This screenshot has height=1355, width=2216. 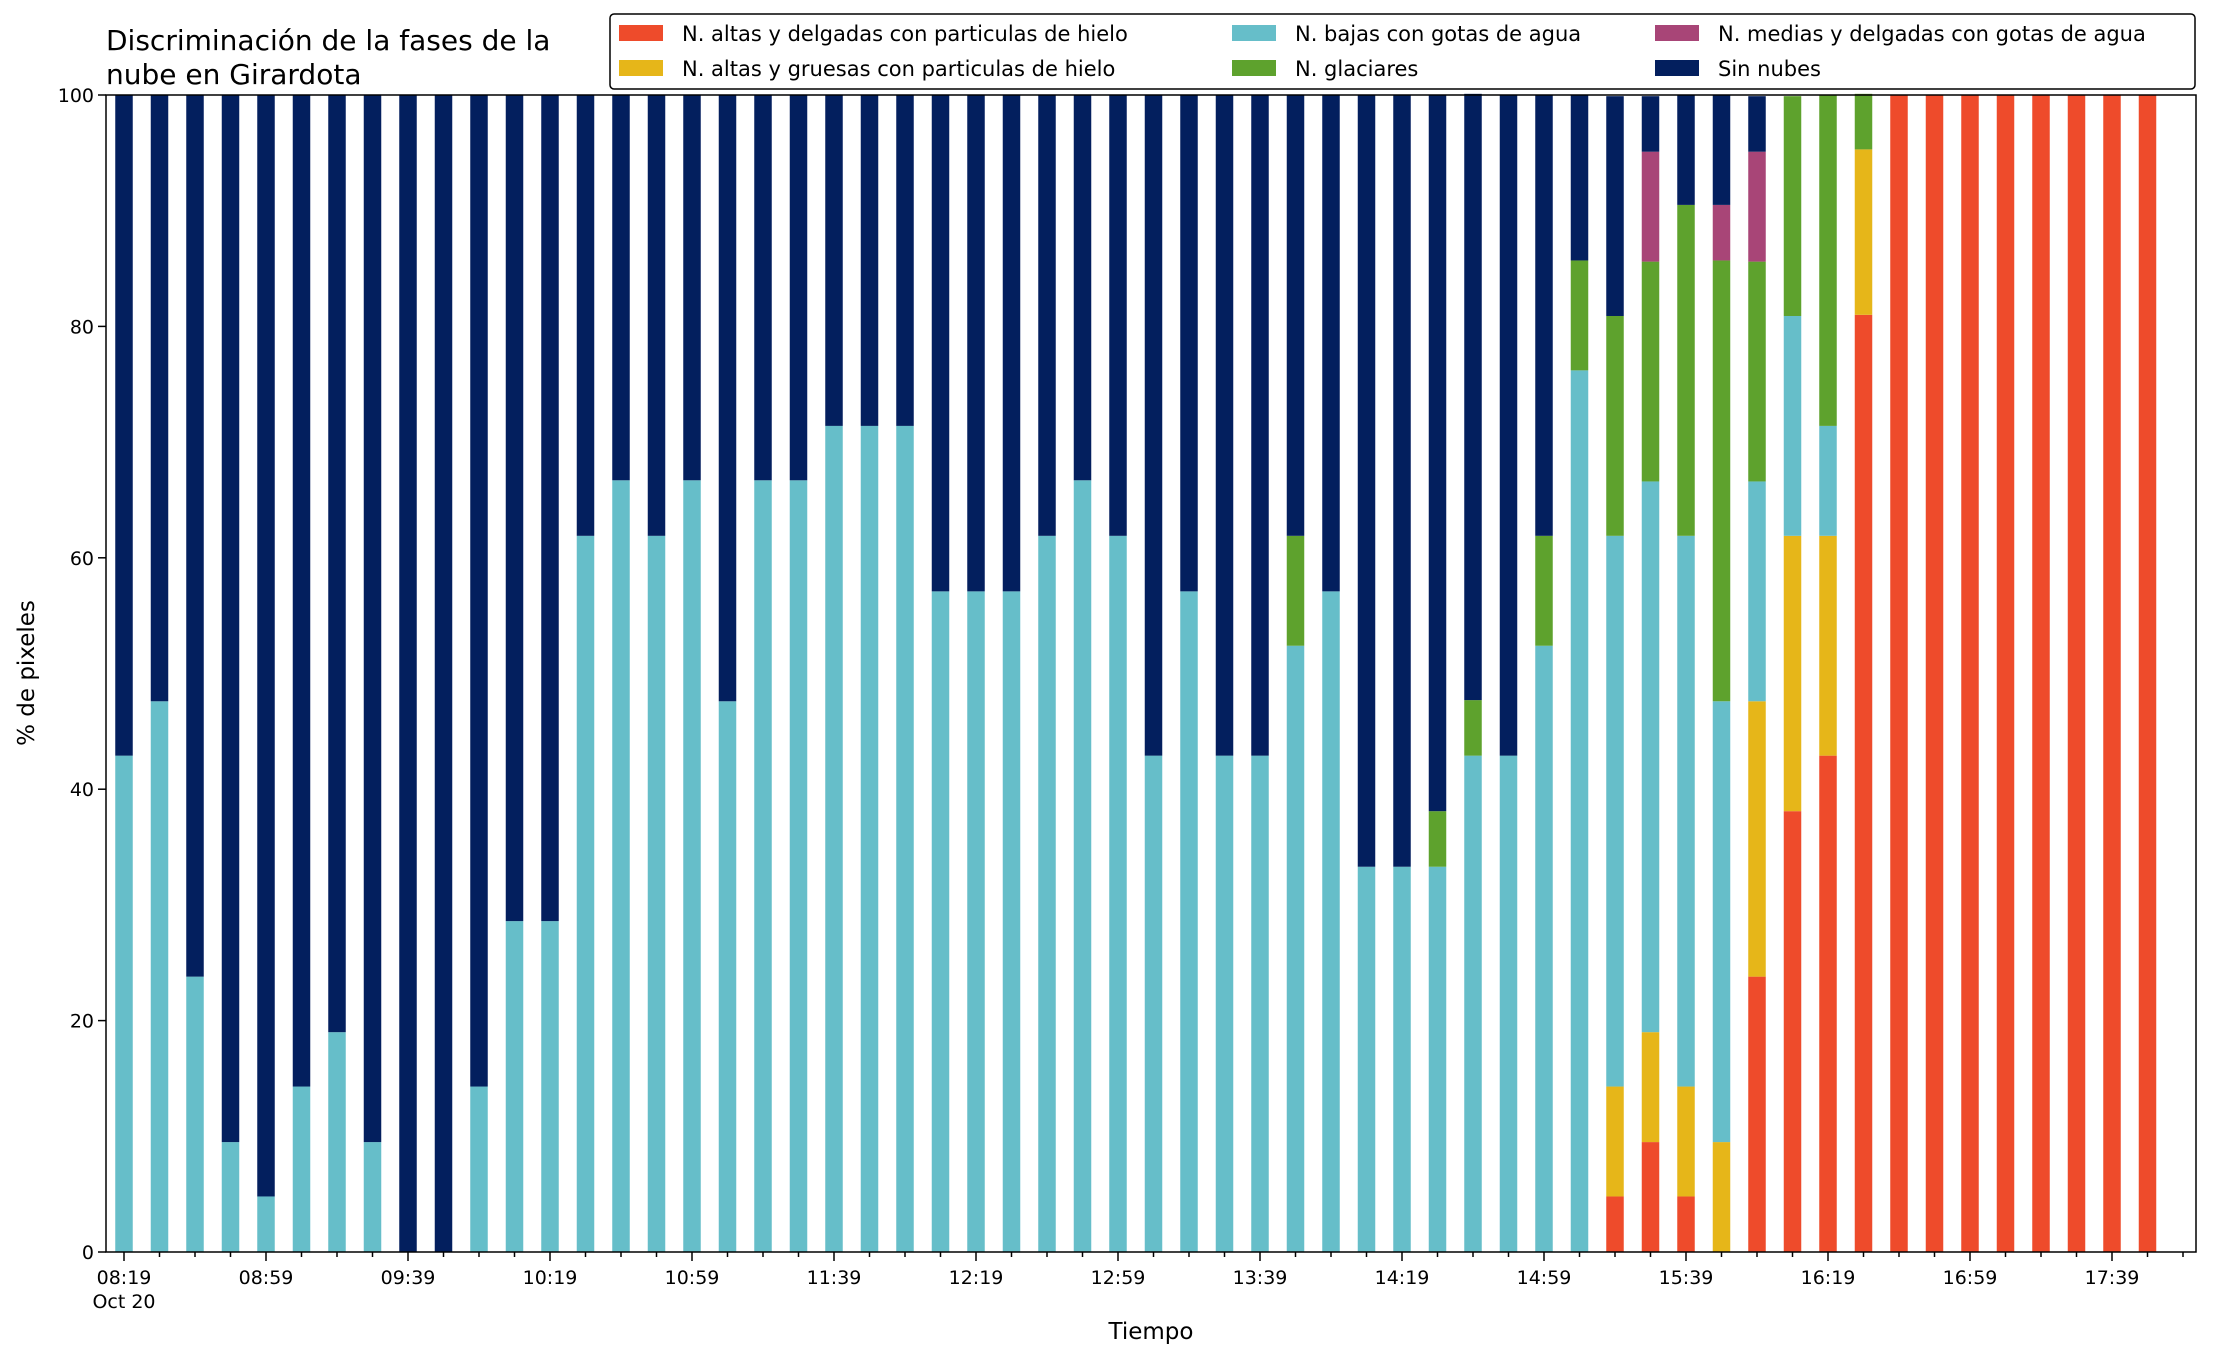 What do you see at coordinates (27, 673) in the screenshot?
I see `y-axis-label: % de pixeles` at bounding box center [27, 673].